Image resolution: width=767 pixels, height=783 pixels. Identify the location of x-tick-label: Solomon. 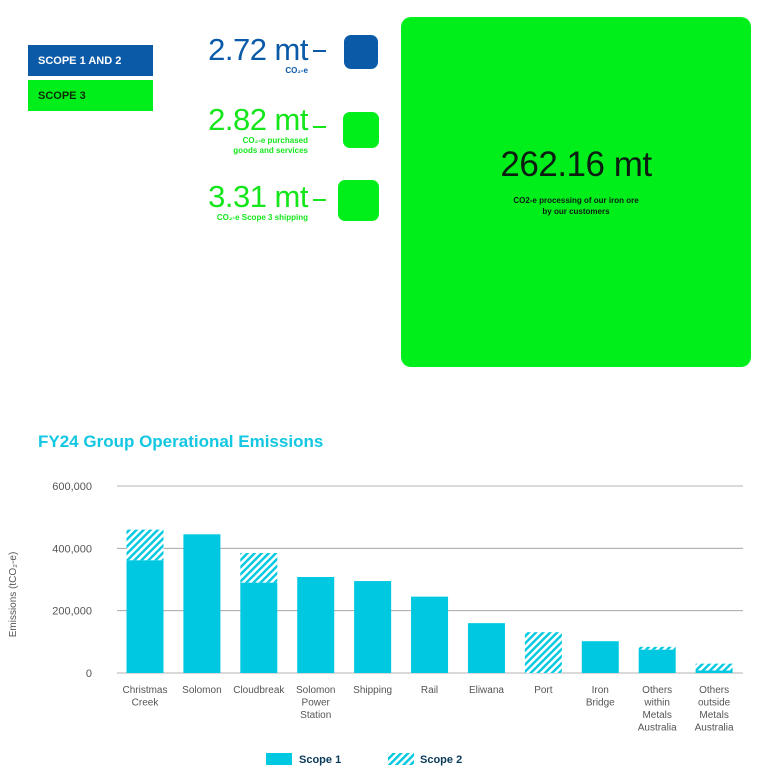
(201, 690).